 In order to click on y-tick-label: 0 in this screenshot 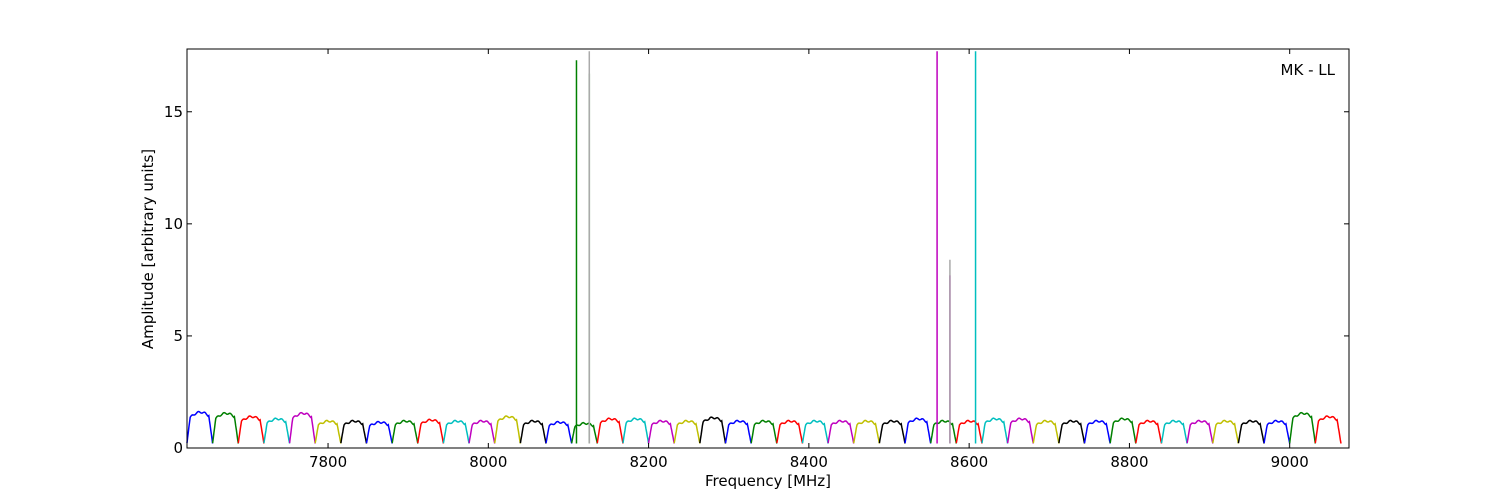, I will do `click(178, 448)`.